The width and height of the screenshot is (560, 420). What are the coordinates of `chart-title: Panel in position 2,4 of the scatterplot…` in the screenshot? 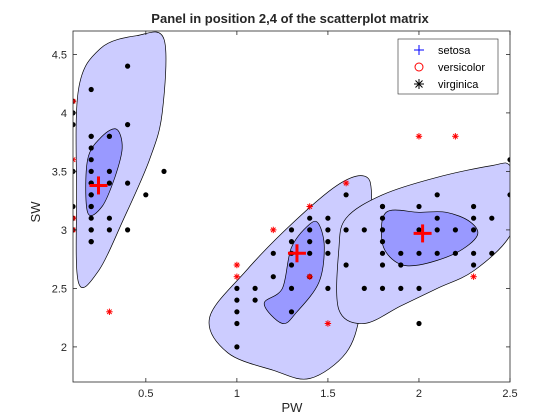 It's located at (290, 18).